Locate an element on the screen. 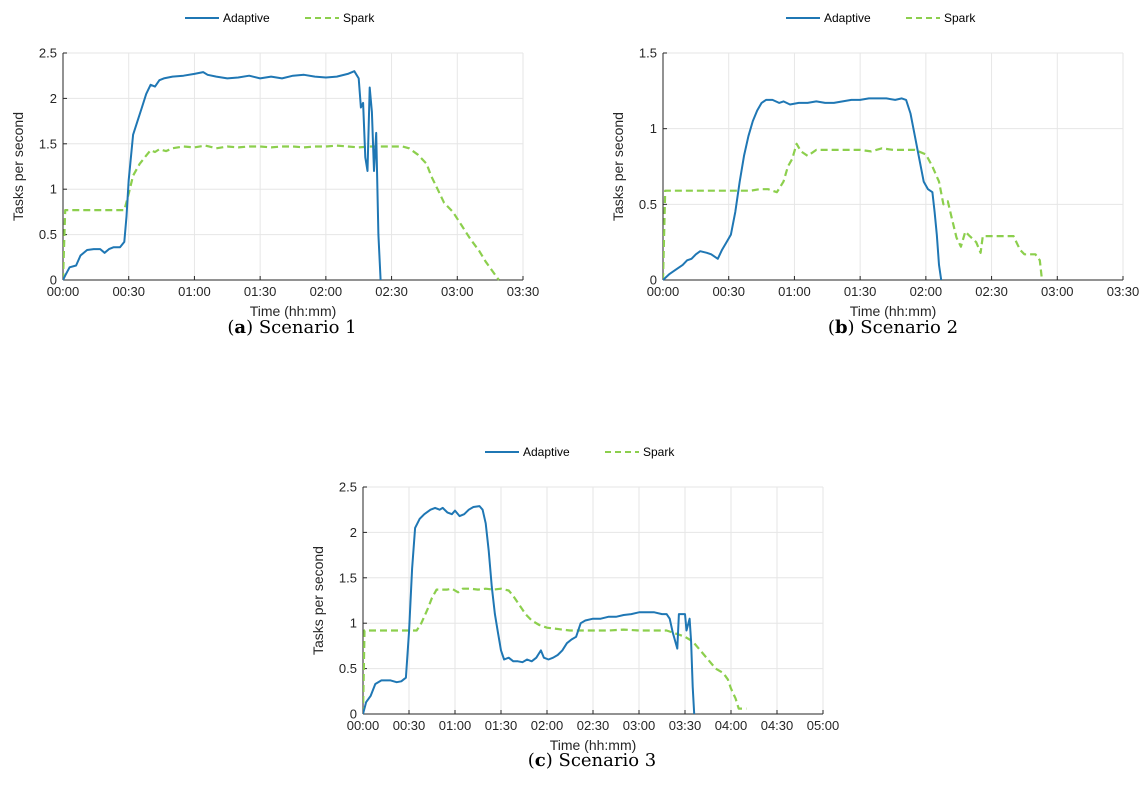 This screenshot has height=811, width=1140. caption-letter: c is located at coordinates (540, 760).